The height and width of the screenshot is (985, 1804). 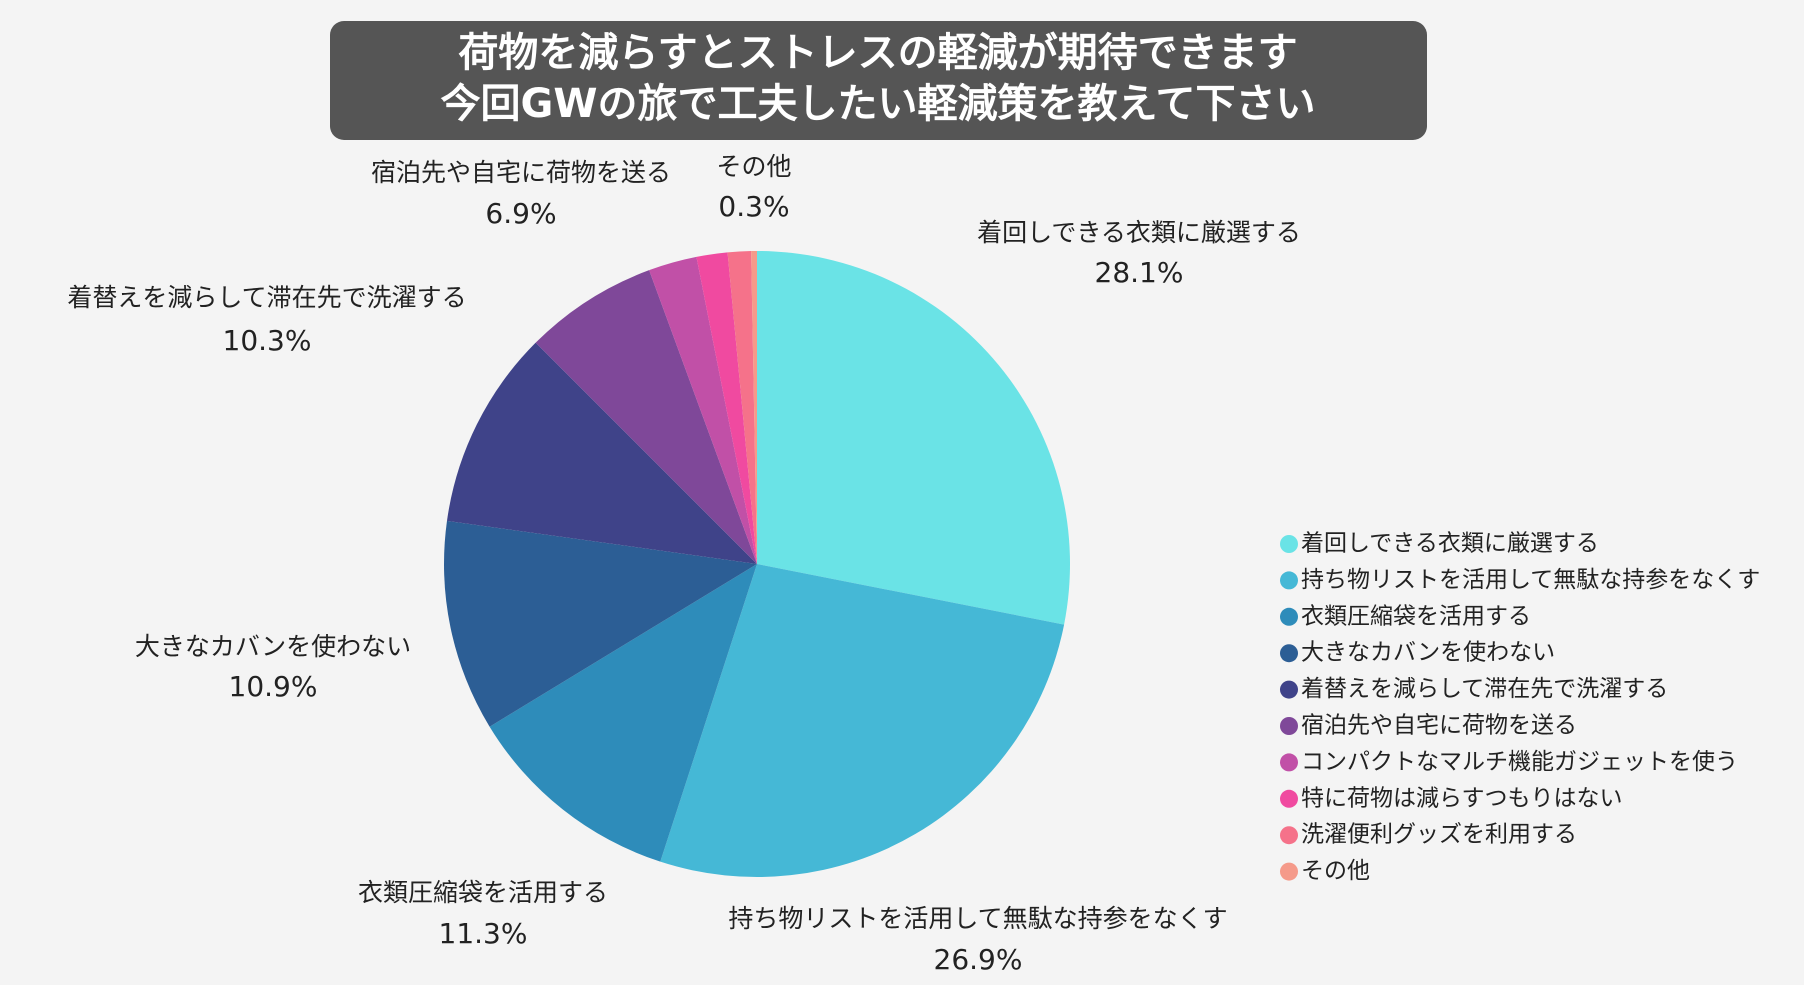 What do you see at coordinates (483, 892) in the screenshot?
I see `slice-label: 衣類圧縮袋を活用する` at bounding box center [483, 892].